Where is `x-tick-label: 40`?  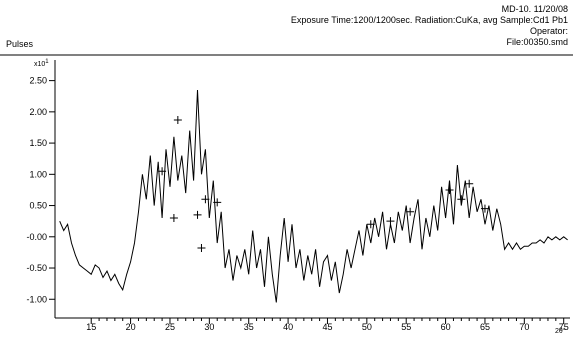
x-tick-label: 40 is located at coordinates (288, 327).